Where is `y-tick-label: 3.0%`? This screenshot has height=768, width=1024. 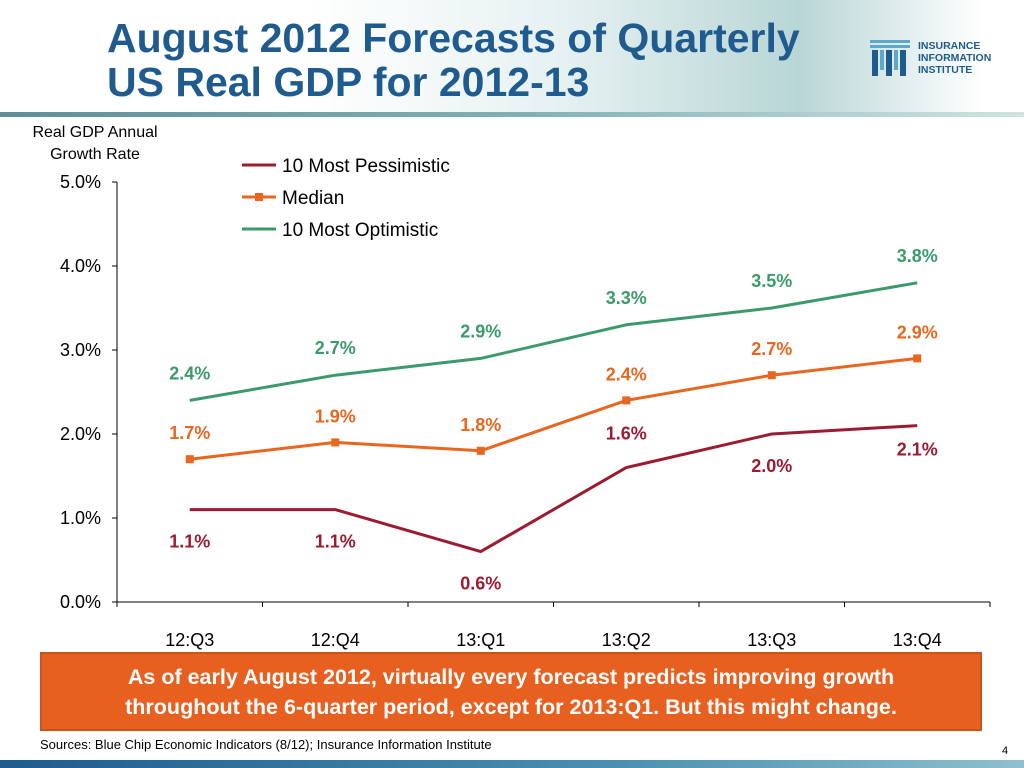 y-tick-label: 3.0% is located at coordinates (80, 350).